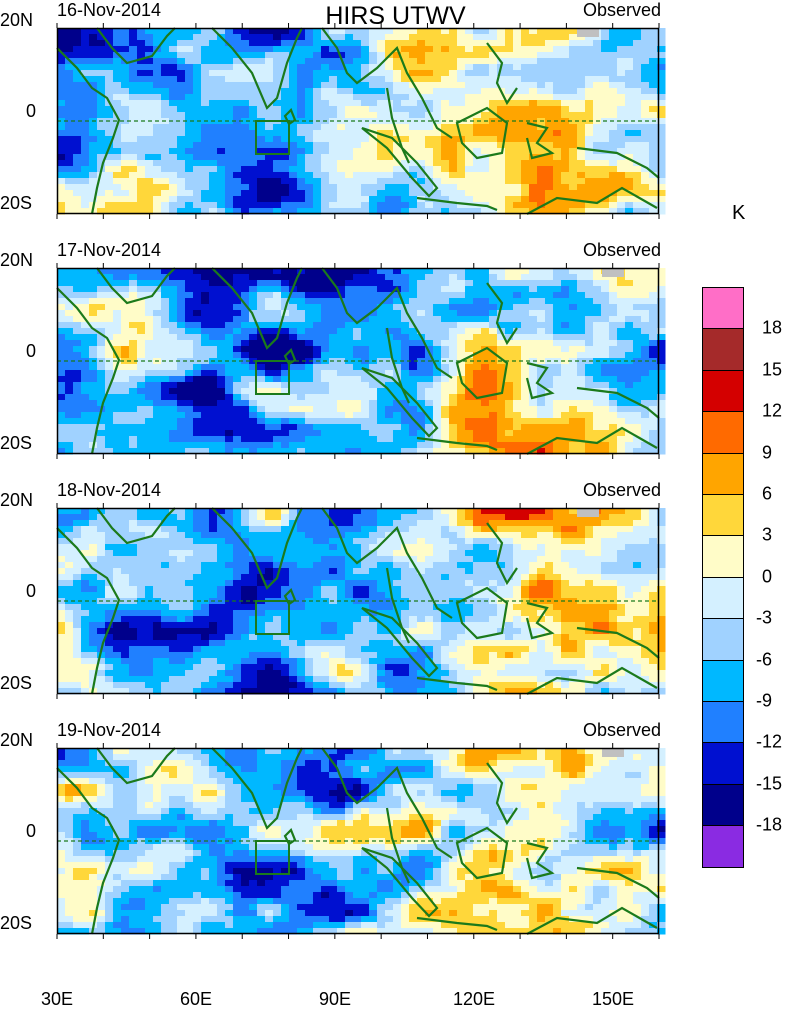  Describe the element at coordinates (613, 999) in the screenshot. I see `lon-label-150e: 150E` at that location.